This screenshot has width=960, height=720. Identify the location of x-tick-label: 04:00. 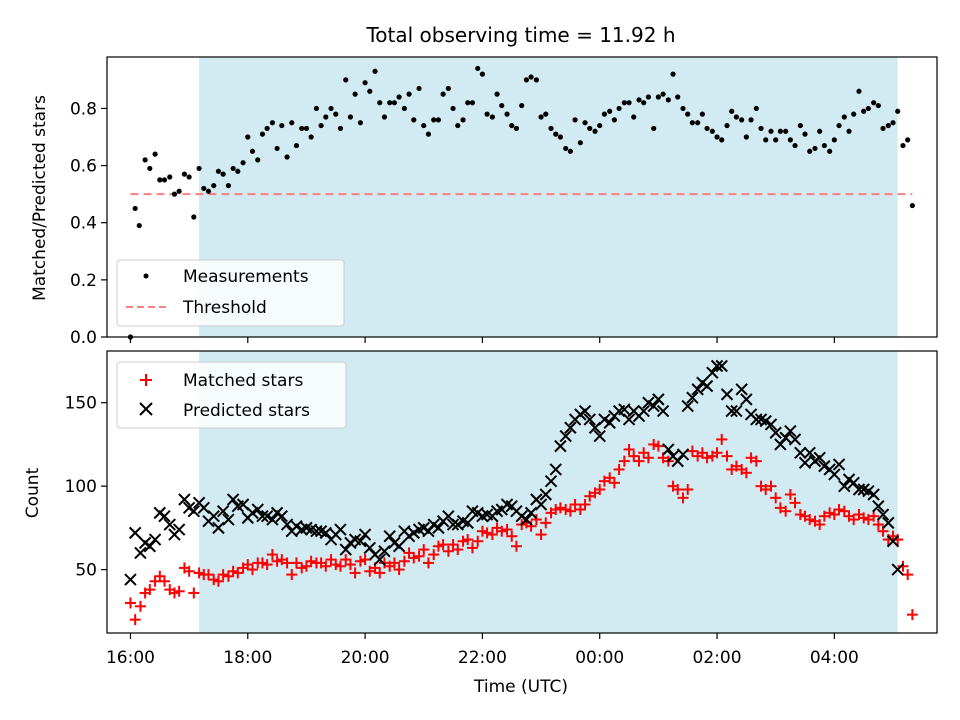
(834, 658).